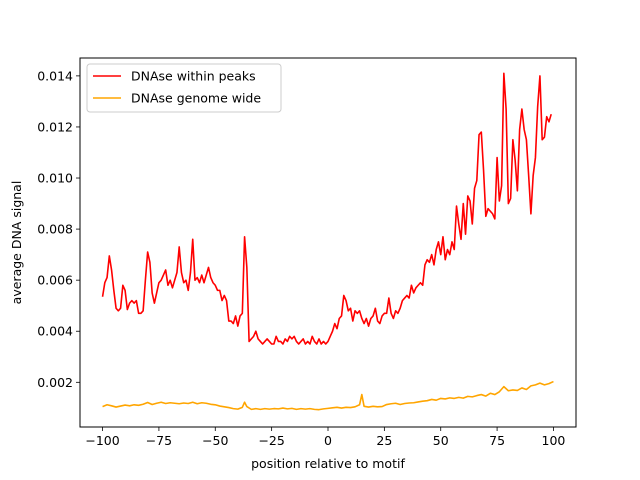  Describe the element at coordinates (55, 126) in the screenshot. I see `y-tick-label: 0.012` at that location.